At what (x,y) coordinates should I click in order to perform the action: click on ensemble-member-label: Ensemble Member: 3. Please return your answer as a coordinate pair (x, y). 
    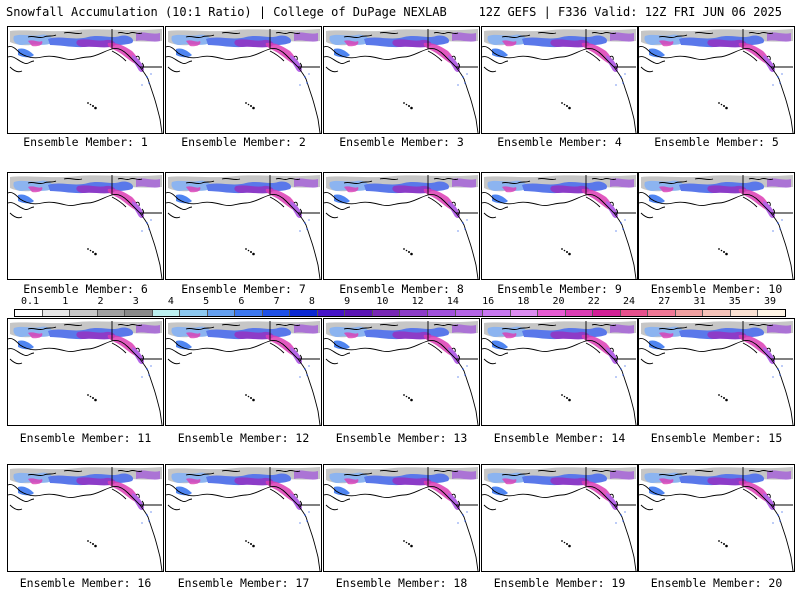
    Looking at the image, I should click on (401, 142).